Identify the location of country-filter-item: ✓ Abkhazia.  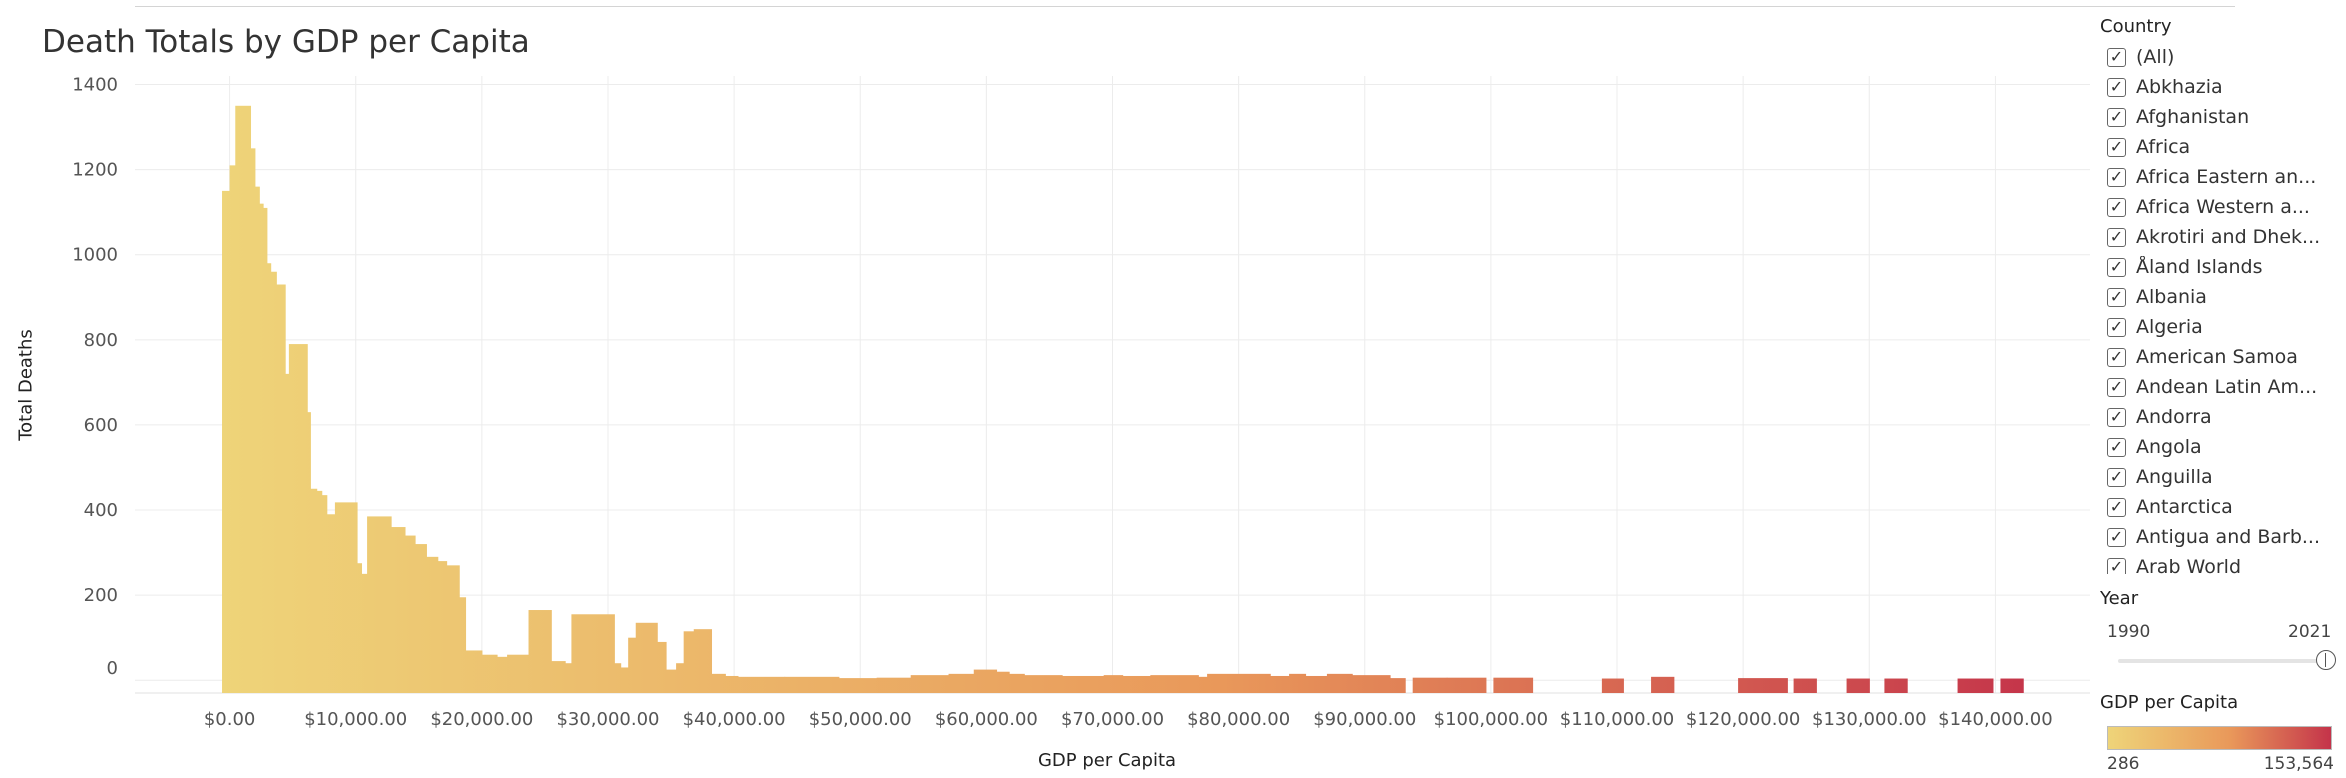
(2220, 87).